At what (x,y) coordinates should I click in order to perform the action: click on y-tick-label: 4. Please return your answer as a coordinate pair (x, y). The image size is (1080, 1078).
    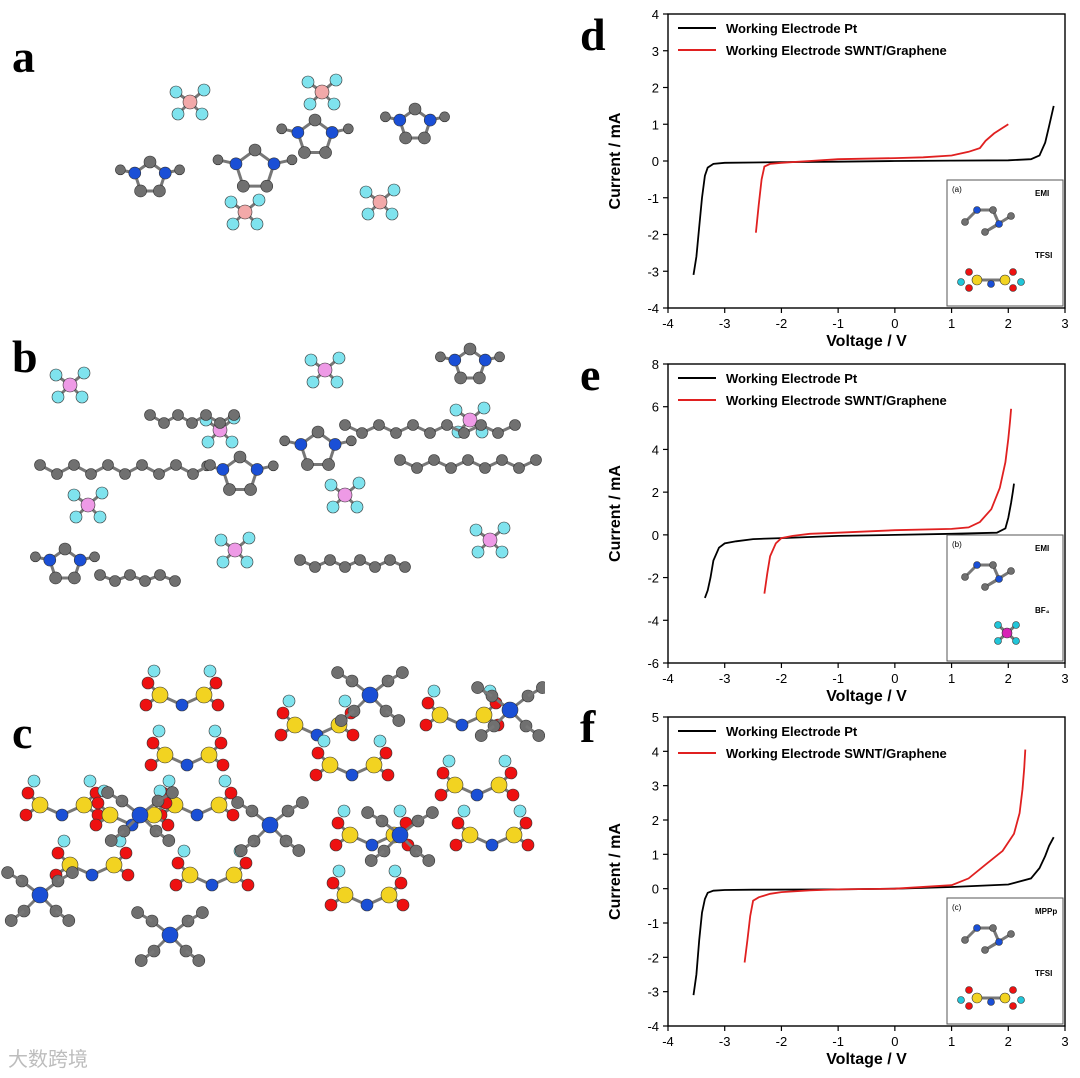
    Looking at the image, I should click on (655, 751).